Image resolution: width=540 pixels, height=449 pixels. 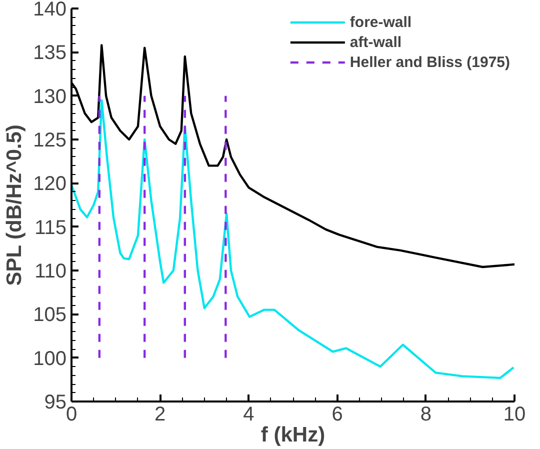 I want to click on y-tick-label: 140, so click(x=50, y=10).